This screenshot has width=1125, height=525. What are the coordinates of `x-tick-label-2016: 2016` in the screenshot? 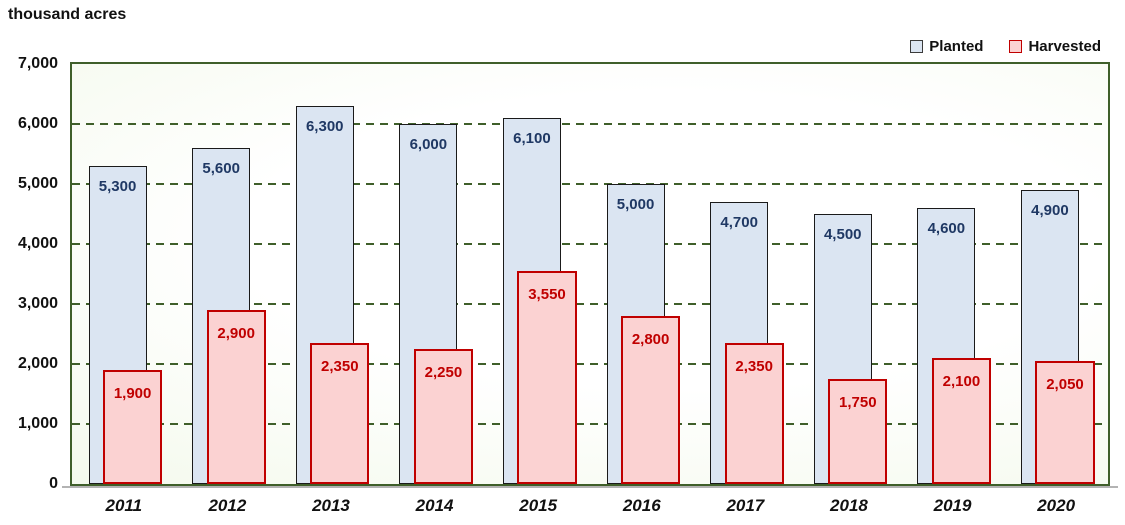 It's located at (641, 505).